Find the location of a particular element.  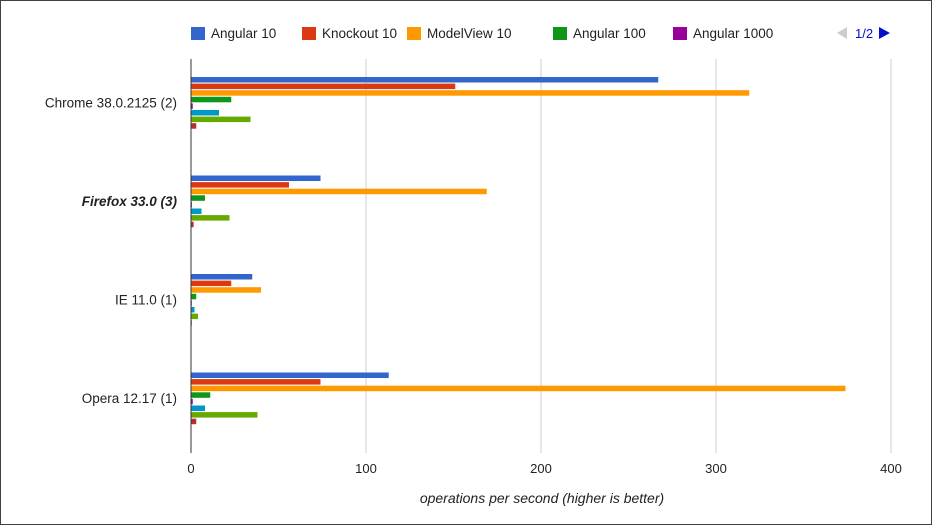

x-tick-label: 0 is located at coordinates (190, 468).